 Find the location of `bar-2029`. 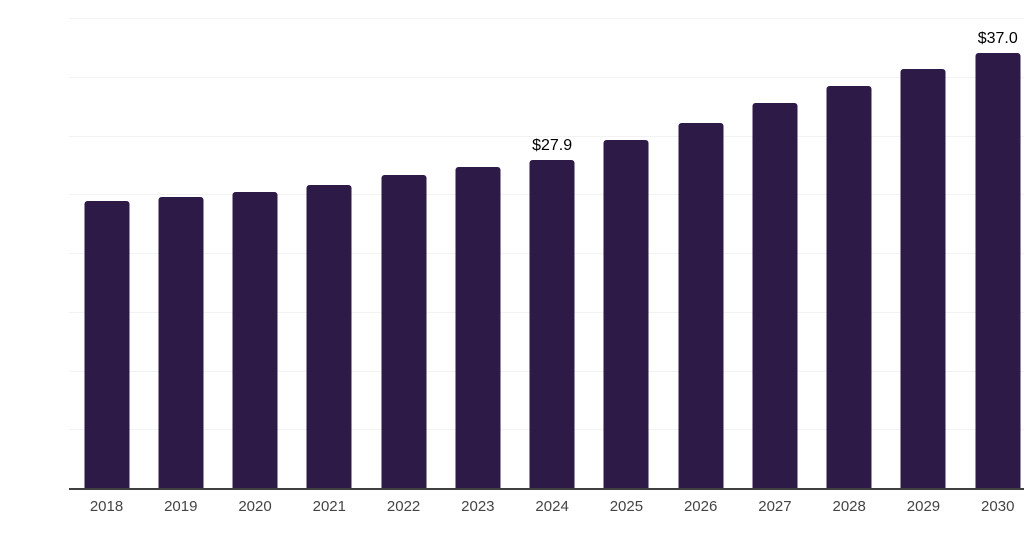

bar-2029 is located at coordinates (923, 278).